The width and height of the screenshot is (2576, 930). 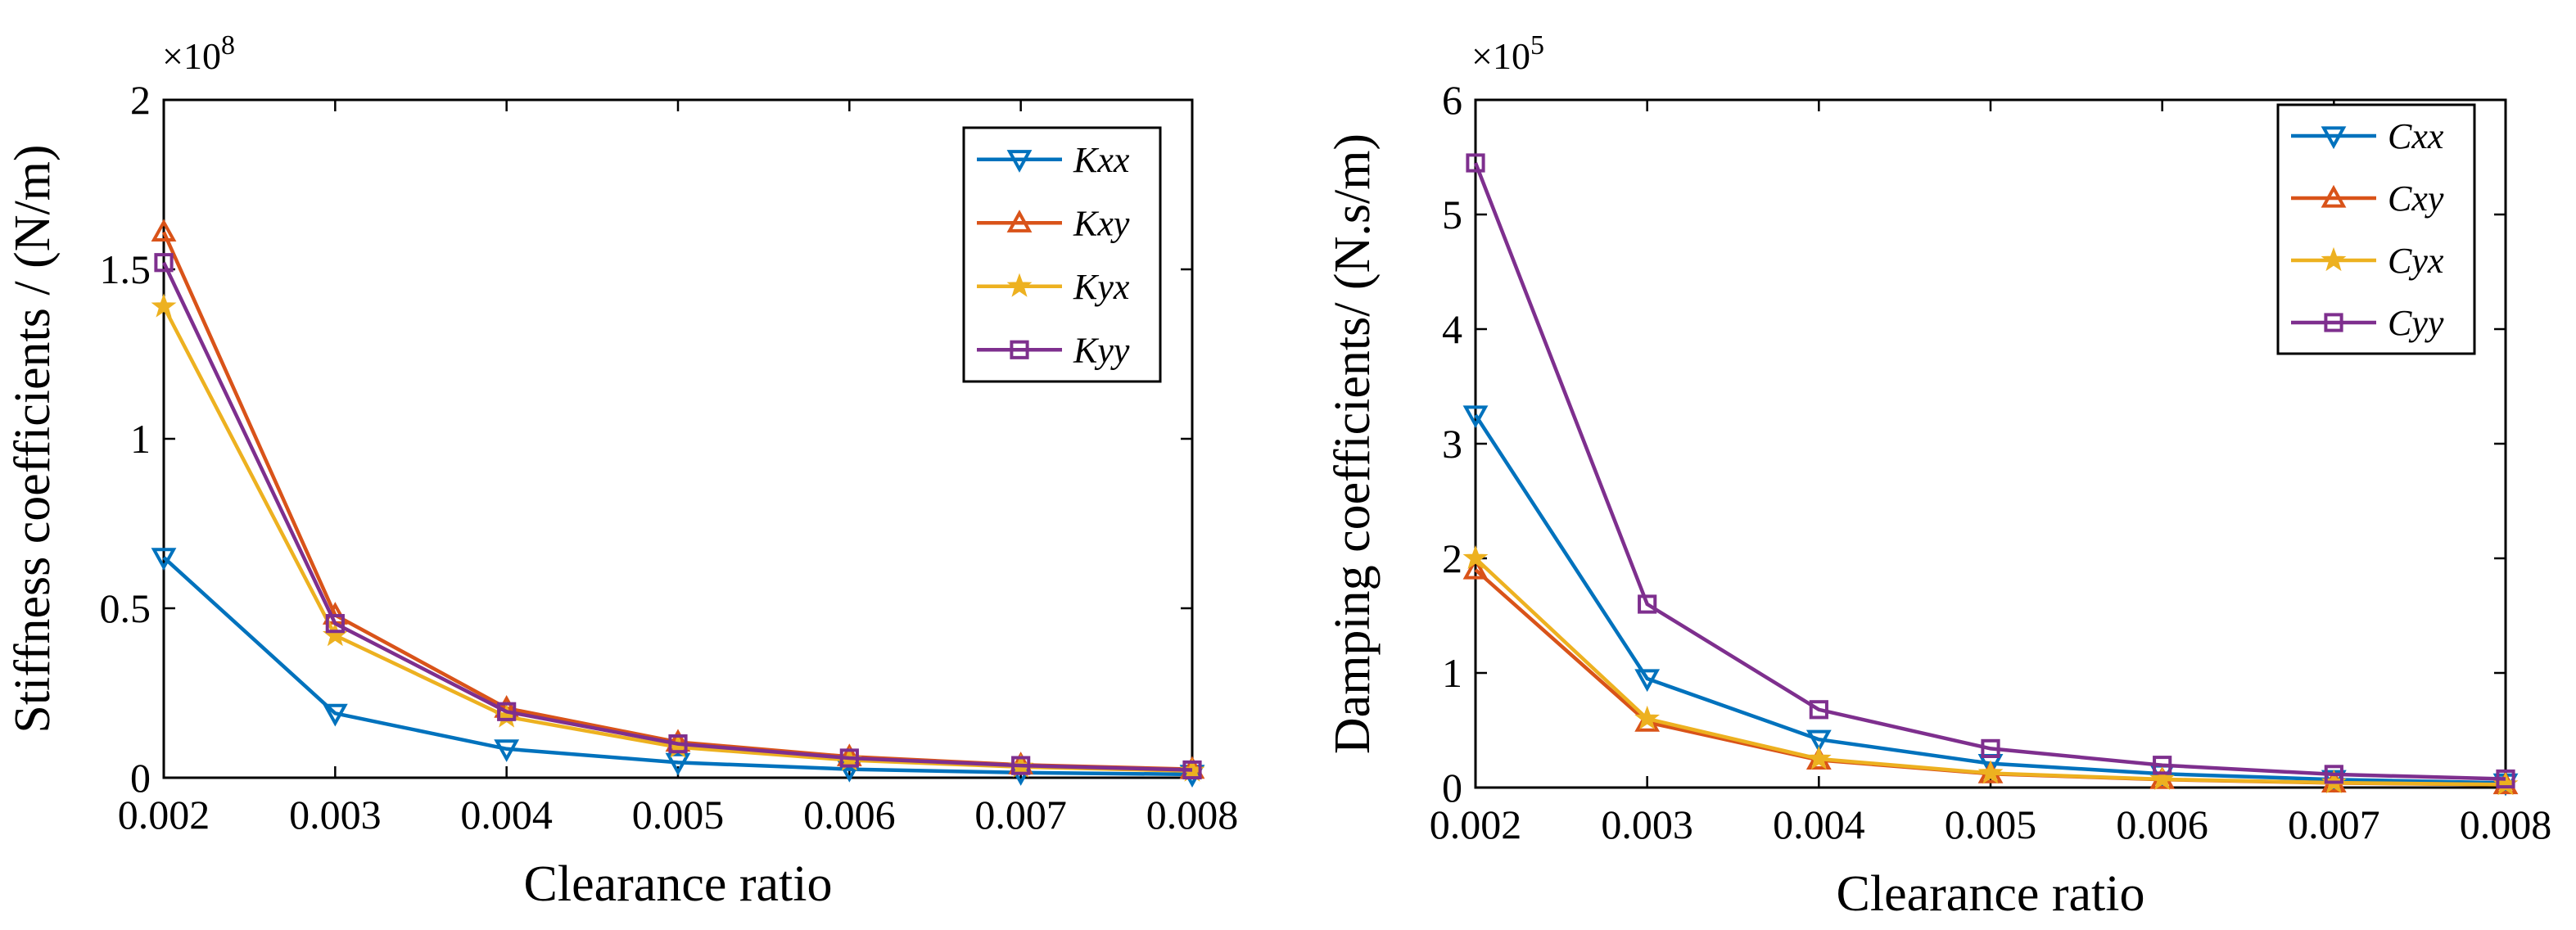 I want to click on legend-label: Kxx, so click(x=1101, y=160).